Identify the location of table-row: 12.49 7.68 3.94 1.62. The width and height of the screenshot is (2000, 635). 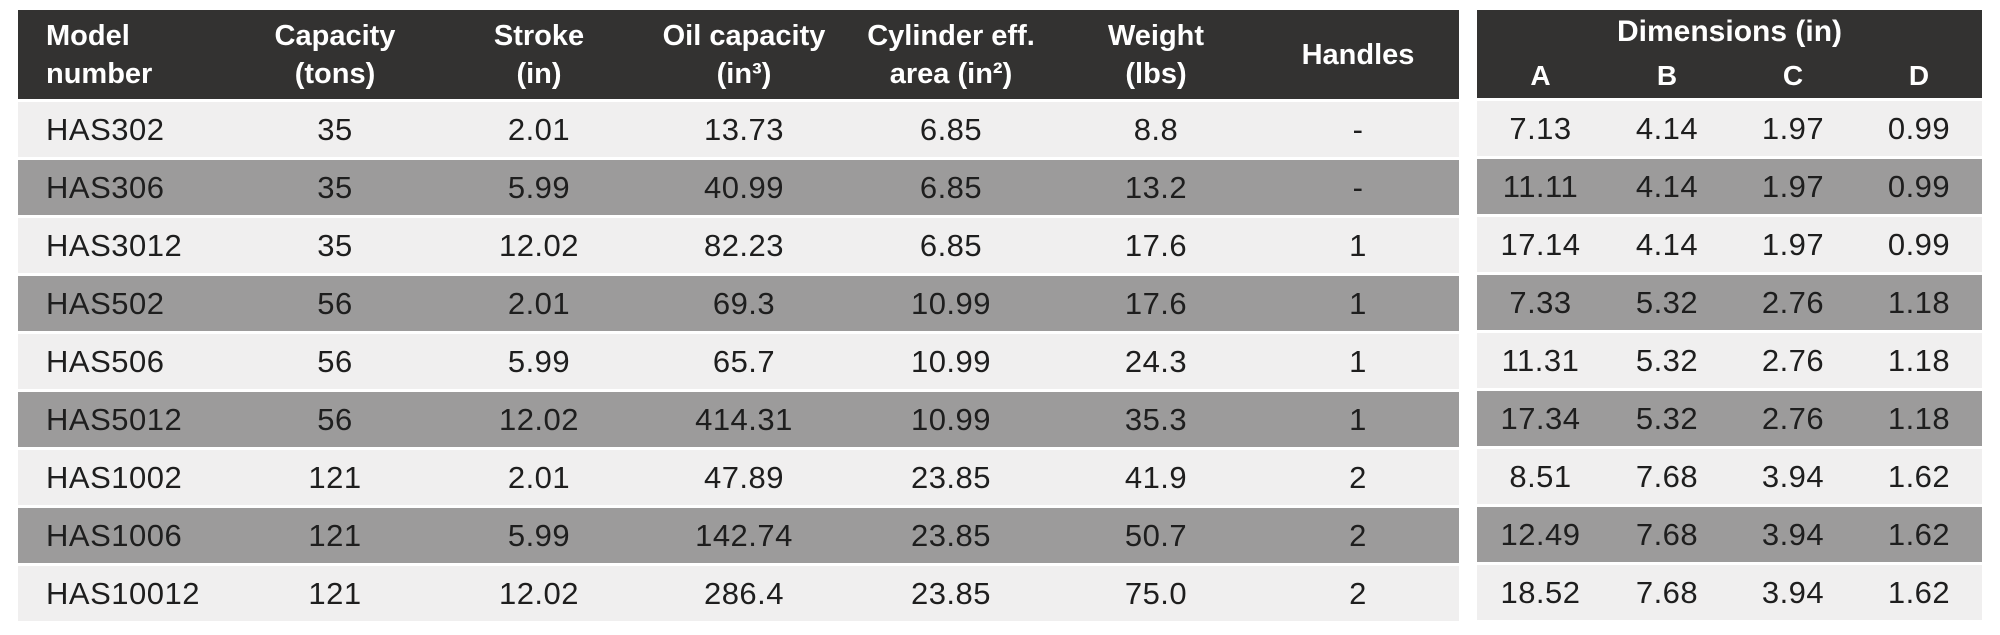
(1730, 536).